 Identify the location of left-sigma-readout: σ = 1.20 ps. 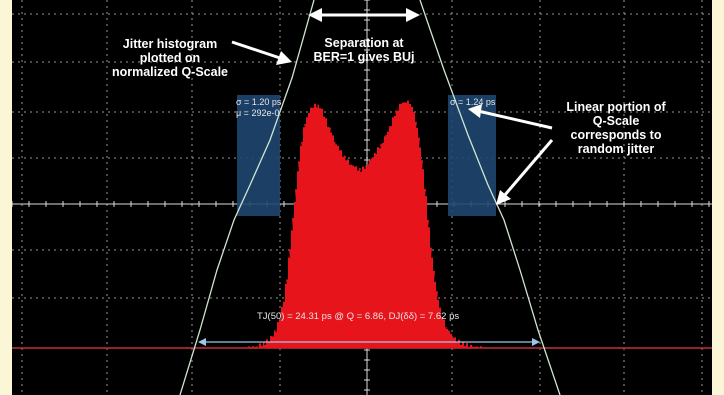
(259, 102).